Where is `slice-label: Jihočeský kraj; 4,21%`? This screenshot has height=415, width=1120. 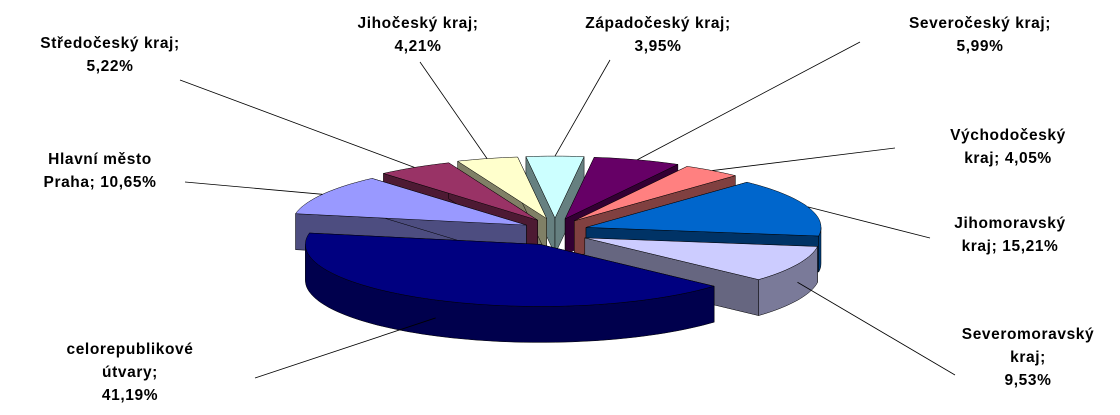
slice-label: Jihočeský kraj; 4,21% is located at coordinates (418, 35).